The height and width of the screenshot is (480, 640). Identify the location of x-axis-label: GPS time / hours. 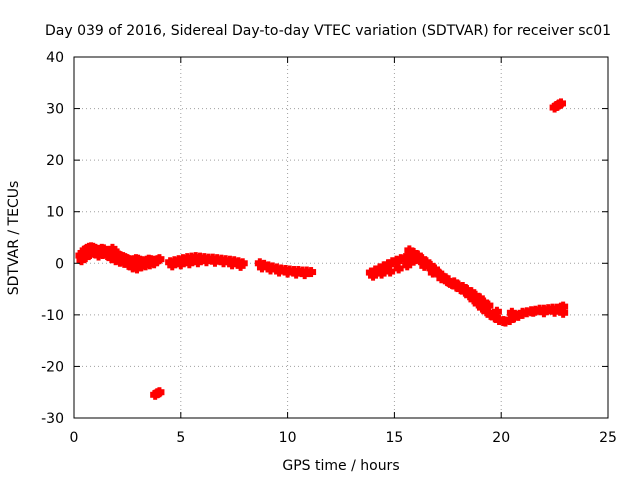
(340, 466).